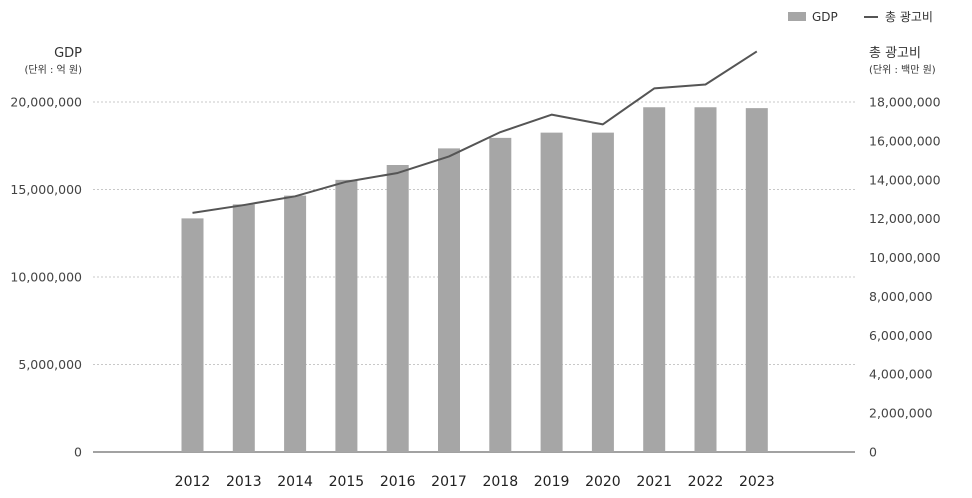 The image size is (972, 498). What do you see at coordinates (53, 69) in the screenshot?
I see `left-axis-unit: (단위 : 억 원)` at bounding box center [53, 69].